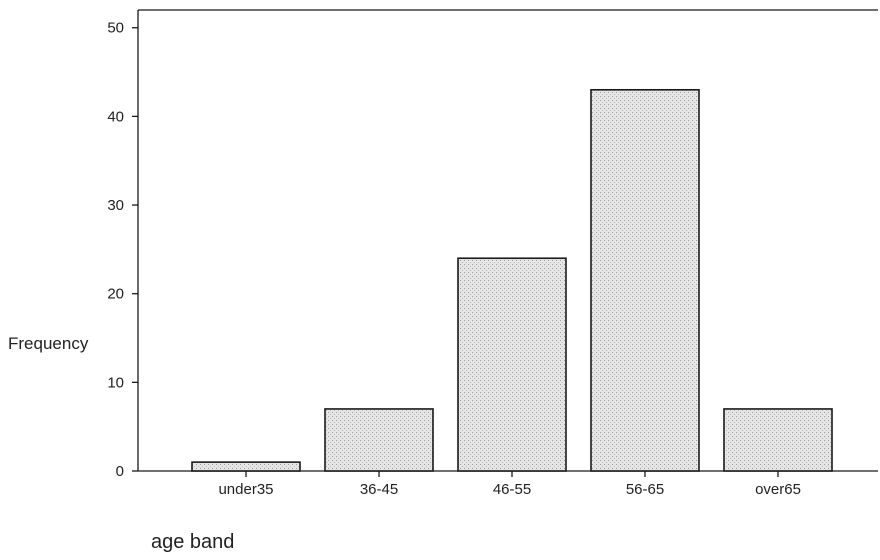 This screenshot has height=560, width=880. What do you see at coordinates (115, 116) in the screenshot?
I see `y-tick-label: 40` at bounding box center [115, 116].